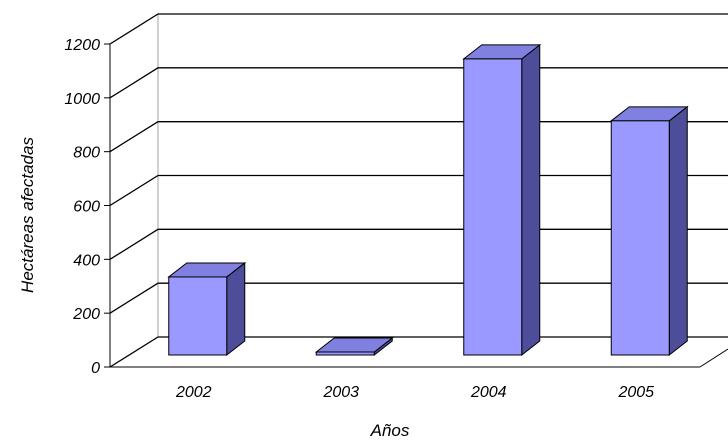 The width and height of the screenshot is (728, 446). I want to click on x-tick-label: 2002, so click(193, 392).